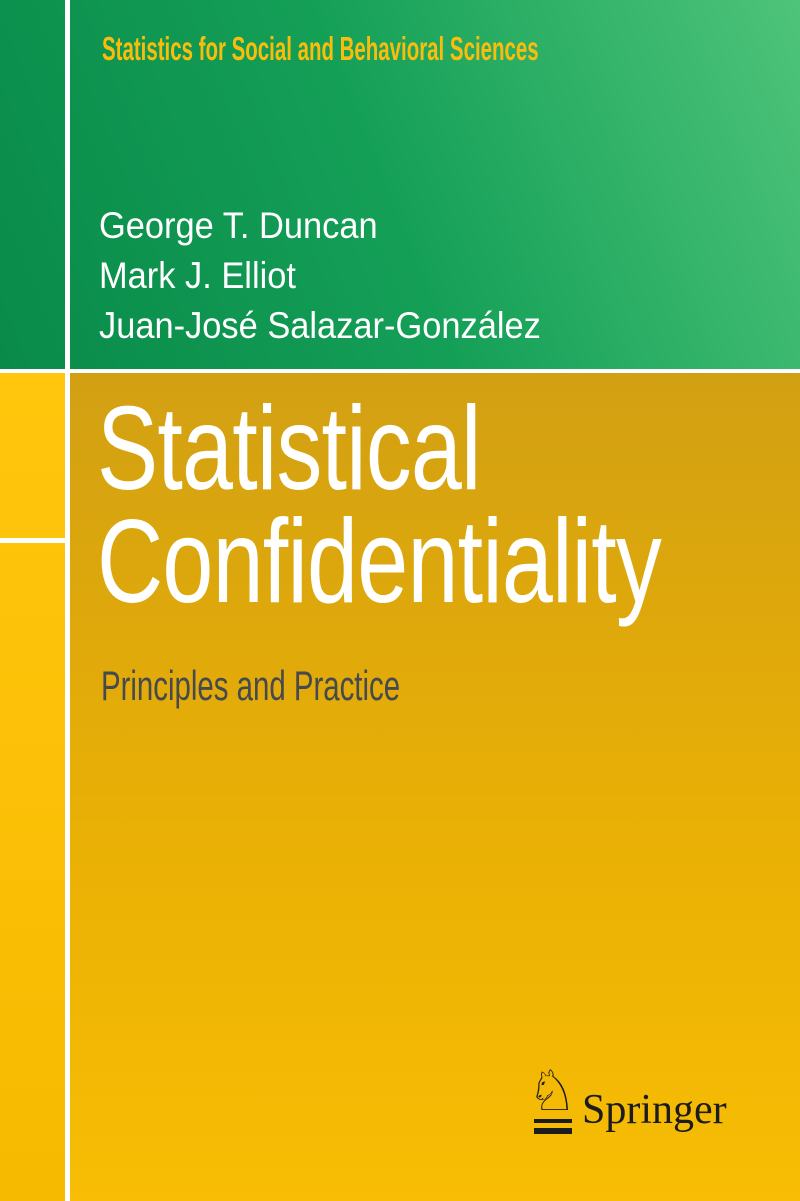 The width and height of the screenshot is (800, 1201). Describe the element at coordinates (251, 685) in the screenshot. I see `book-subtitle: Principles and Practice` at that location.